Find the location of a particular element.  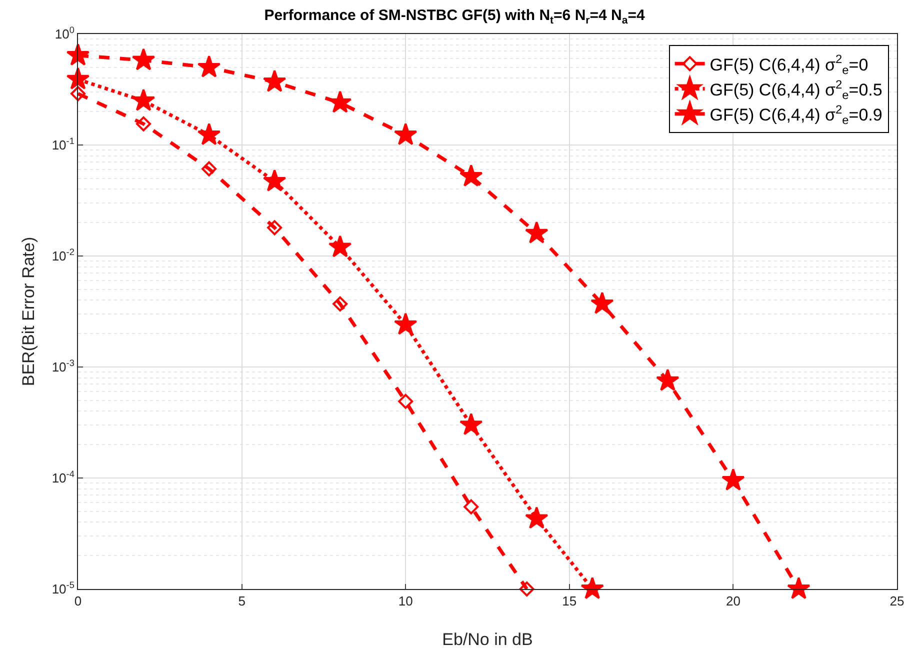

x-tick-label: 25 is located at coordinates (897, 601).